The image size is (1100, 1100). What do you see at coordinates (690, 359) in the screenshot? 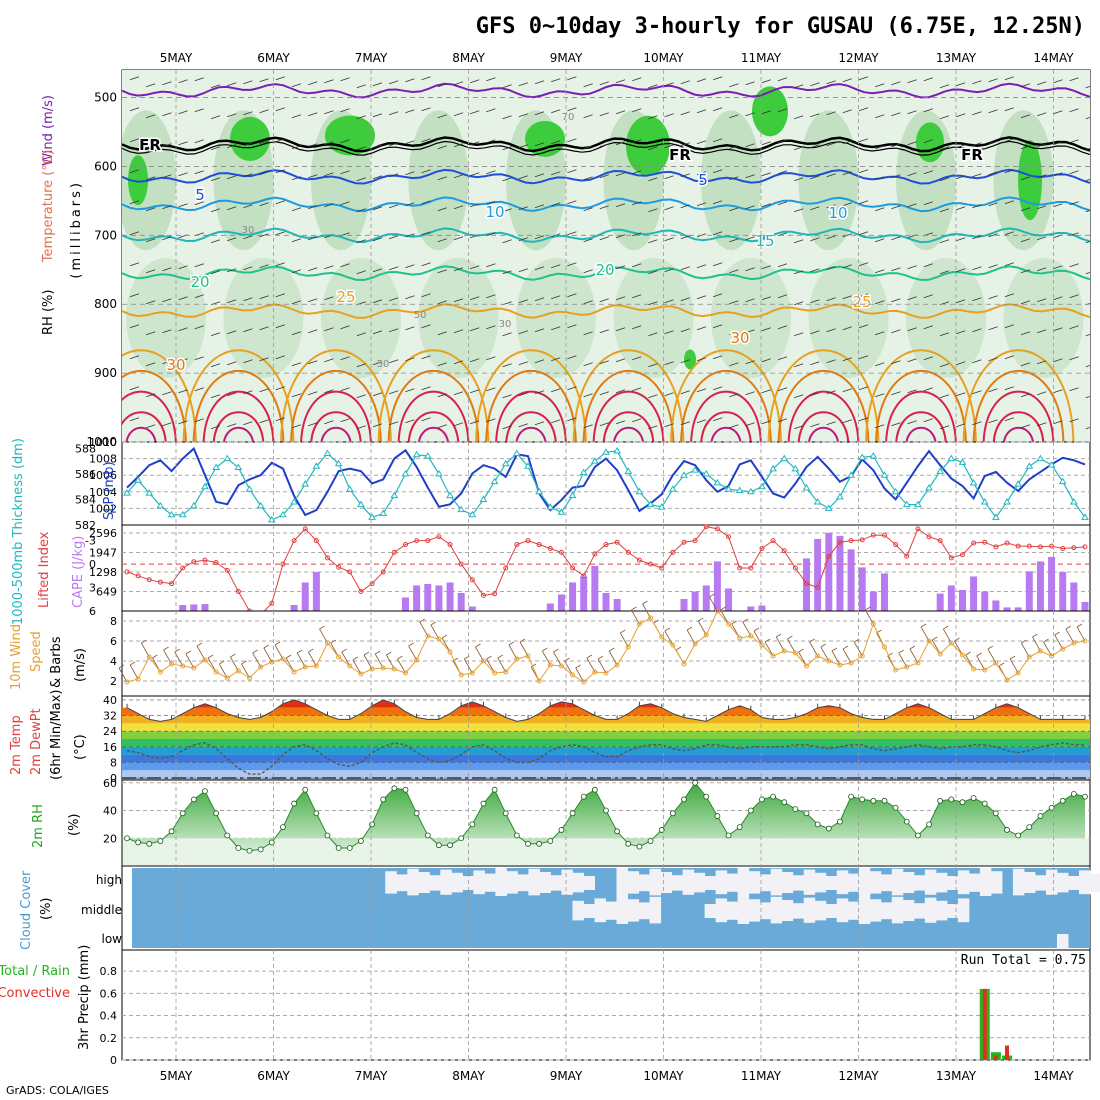
I see `rh-high-region` at bounding box center [690, 359].